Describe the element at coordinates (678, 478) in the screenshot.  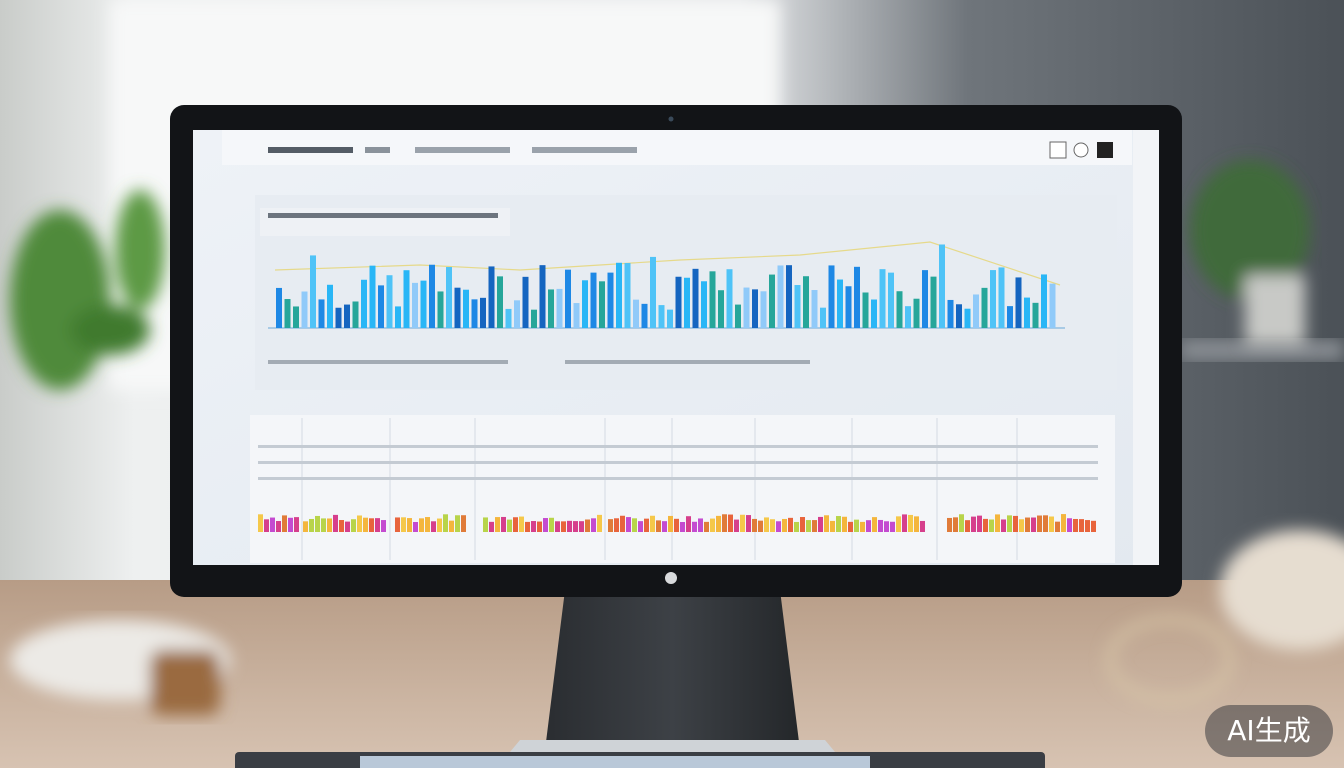
I see `row-placeholder` at that location.